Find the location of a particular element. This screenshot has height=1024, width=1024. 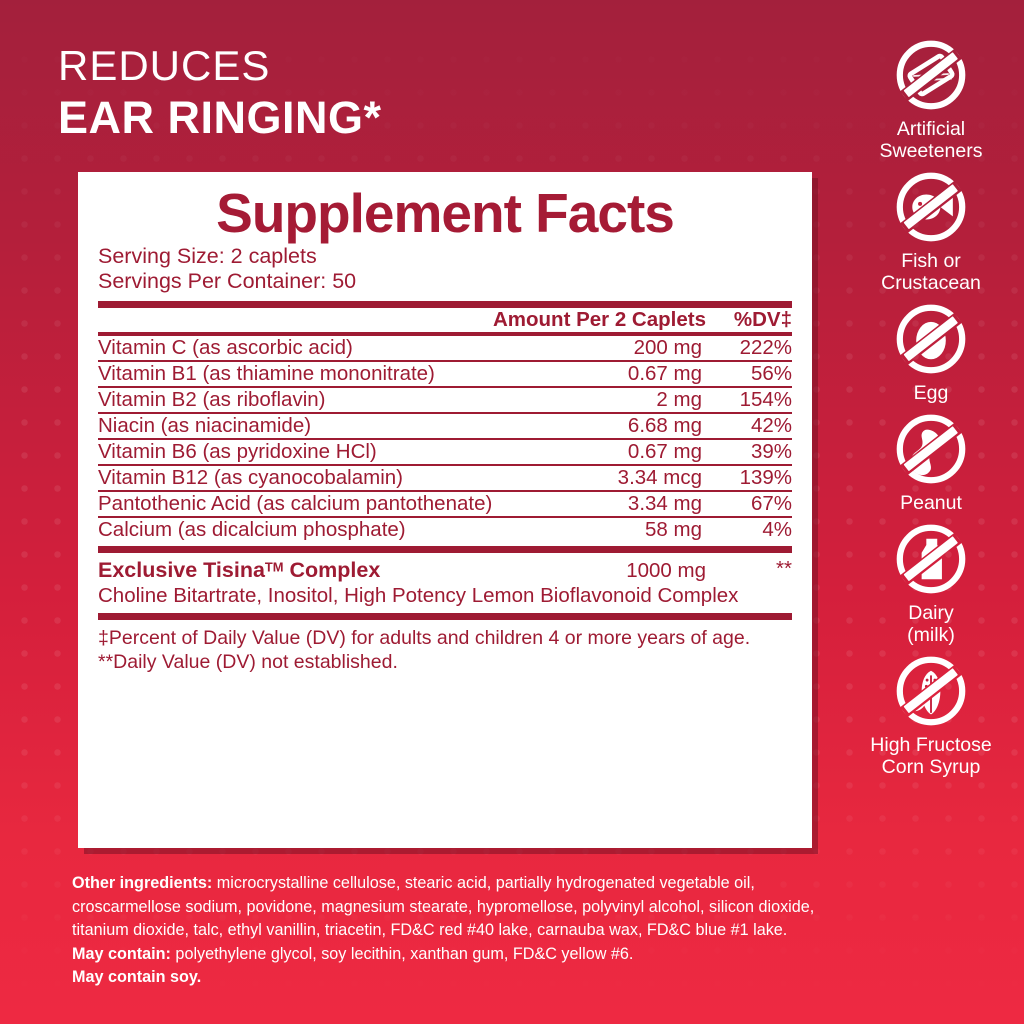

cell-dv: 67% is located at coordinates (771, 503).